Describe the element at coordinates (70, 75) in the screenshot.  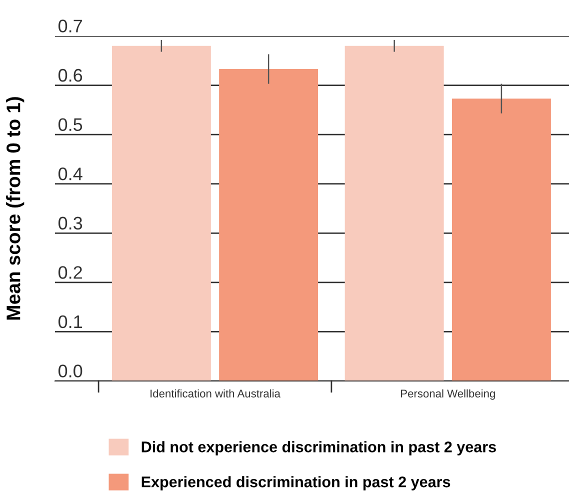
I see `y-tick-label: 0.6` at that location.